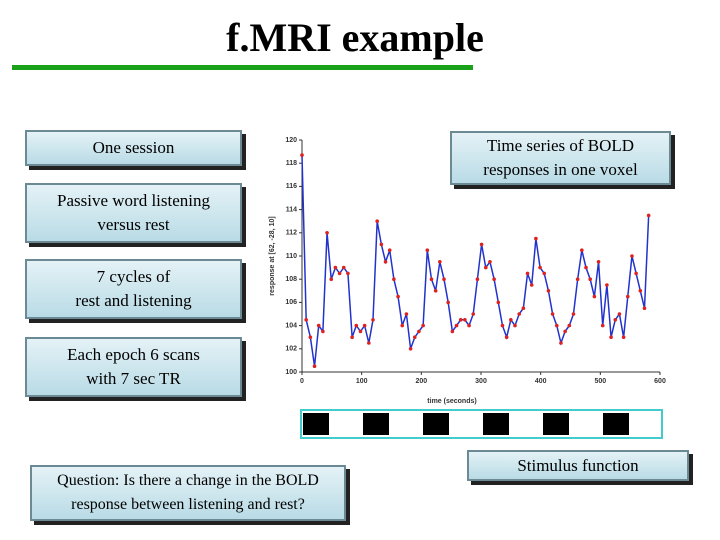 This screenshot has width=720, height=540. Describe the element at coordinates (133, 147) in the screenshot. I see `box-line: One session` at that location.